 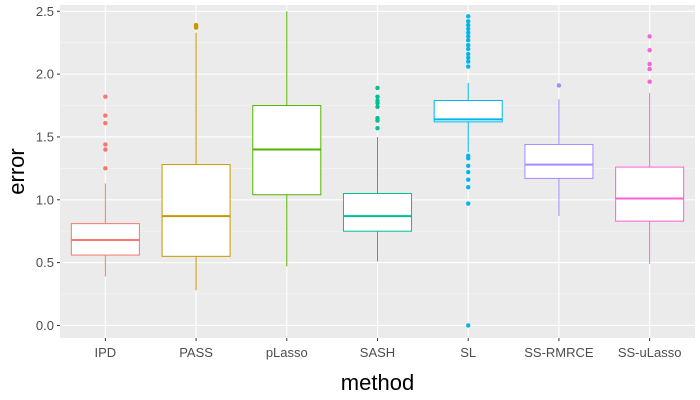 I want to click on box-ss-rmrce, so click(x=559, y=150).